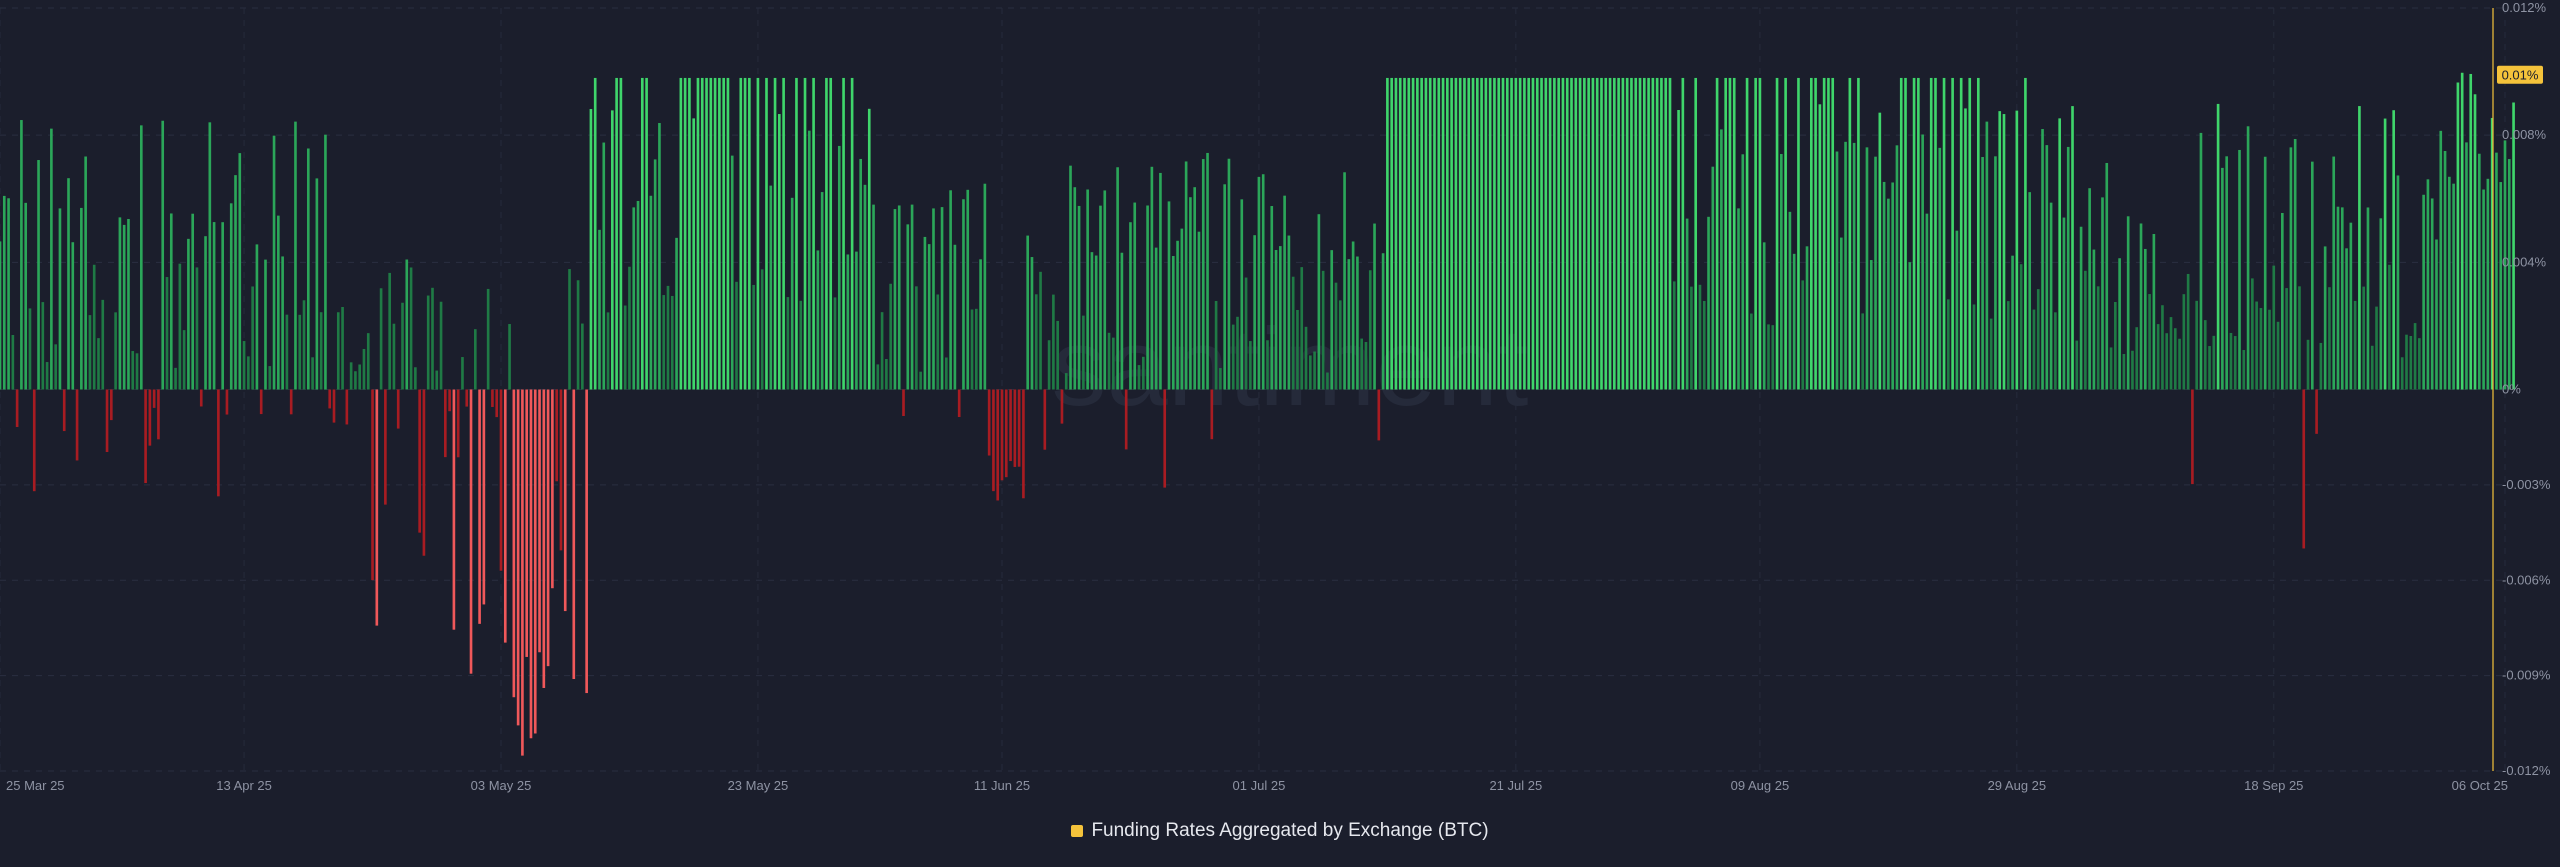  Describe the element at coordinates (2017, 785) in the screenshot. I see `x-tick-label: 29 Aug 25` at that location.